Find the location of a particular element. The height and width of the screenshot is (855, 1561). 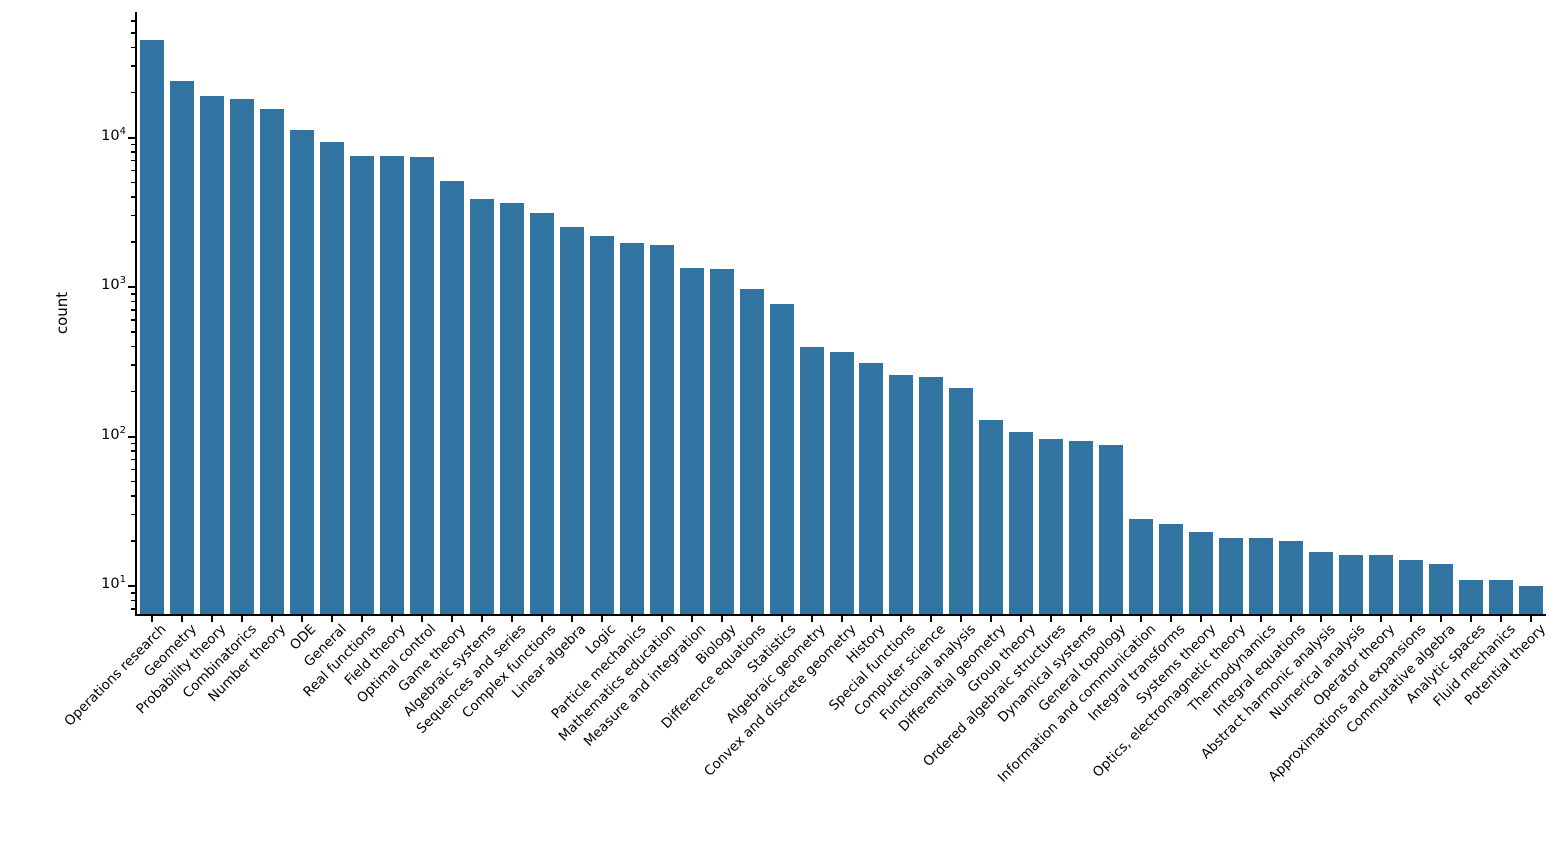

x-axis-spine is located at coordinates (840, 615).